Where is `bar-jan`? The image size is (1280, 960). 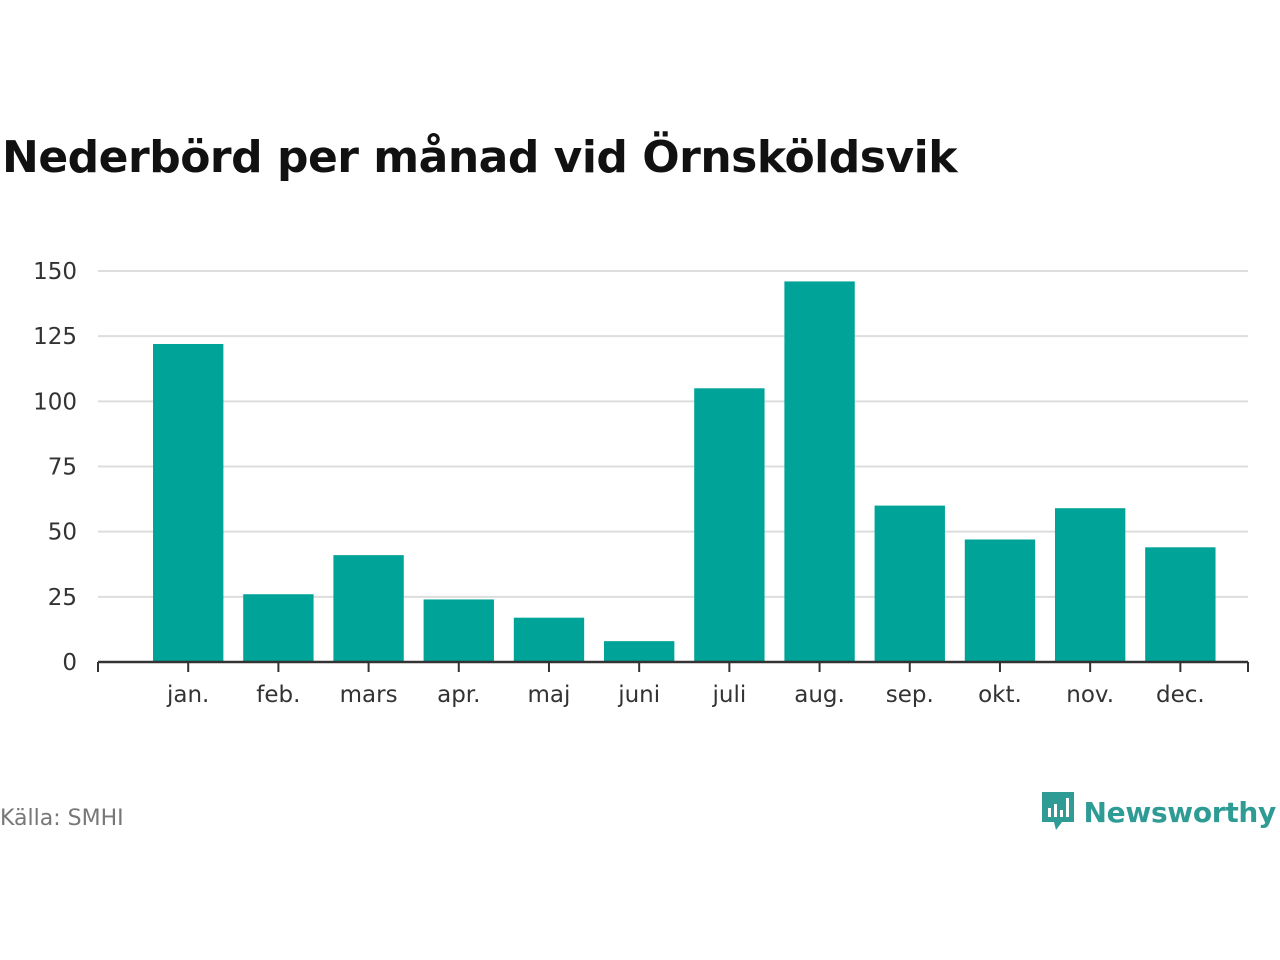 bar-jan is located at coordinates (188, 502).